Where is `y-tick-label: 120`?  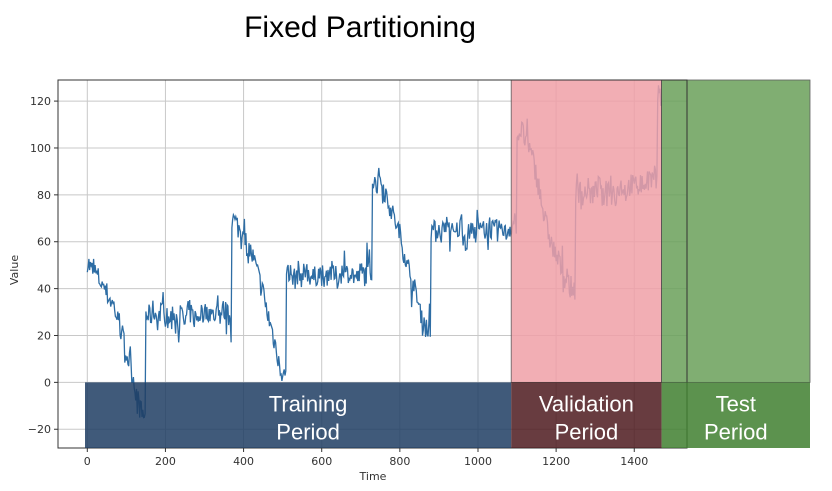 y-tick-label: 120 is located at coordinates (40, 101).